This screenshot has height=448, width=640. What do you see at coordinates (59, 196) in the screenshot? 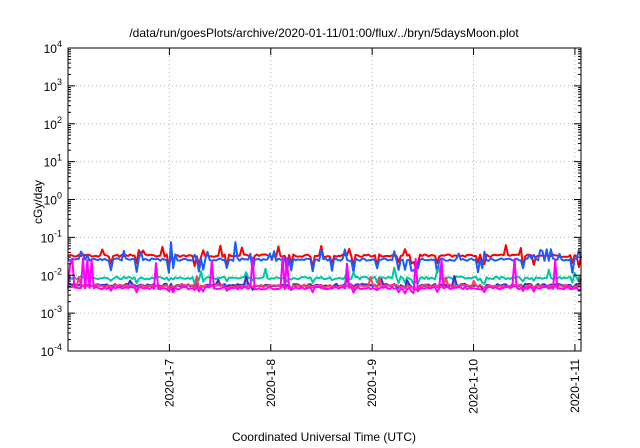
I see `y-tick-exponent: 0` at bounding box center [59, 196].